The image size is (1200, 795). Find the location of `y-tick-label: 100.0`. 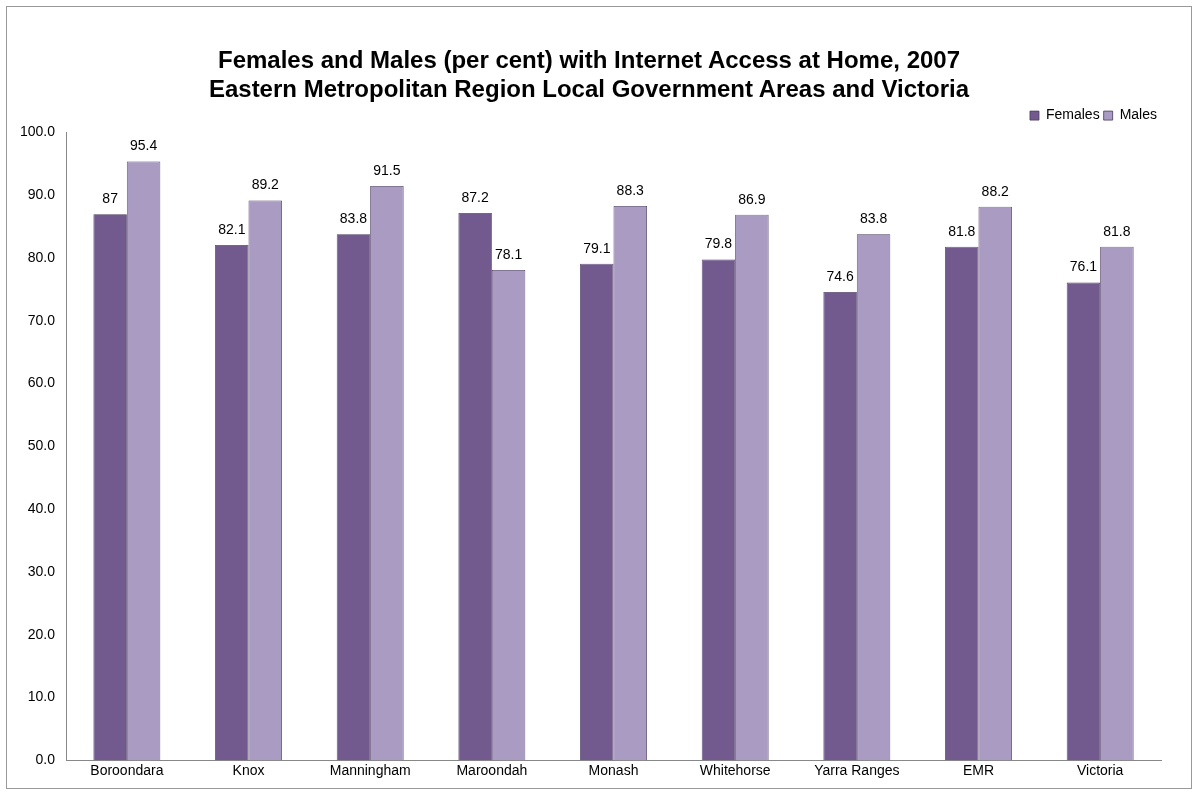

y-tick-label: 100.0 is located at coordinates (37, 131).